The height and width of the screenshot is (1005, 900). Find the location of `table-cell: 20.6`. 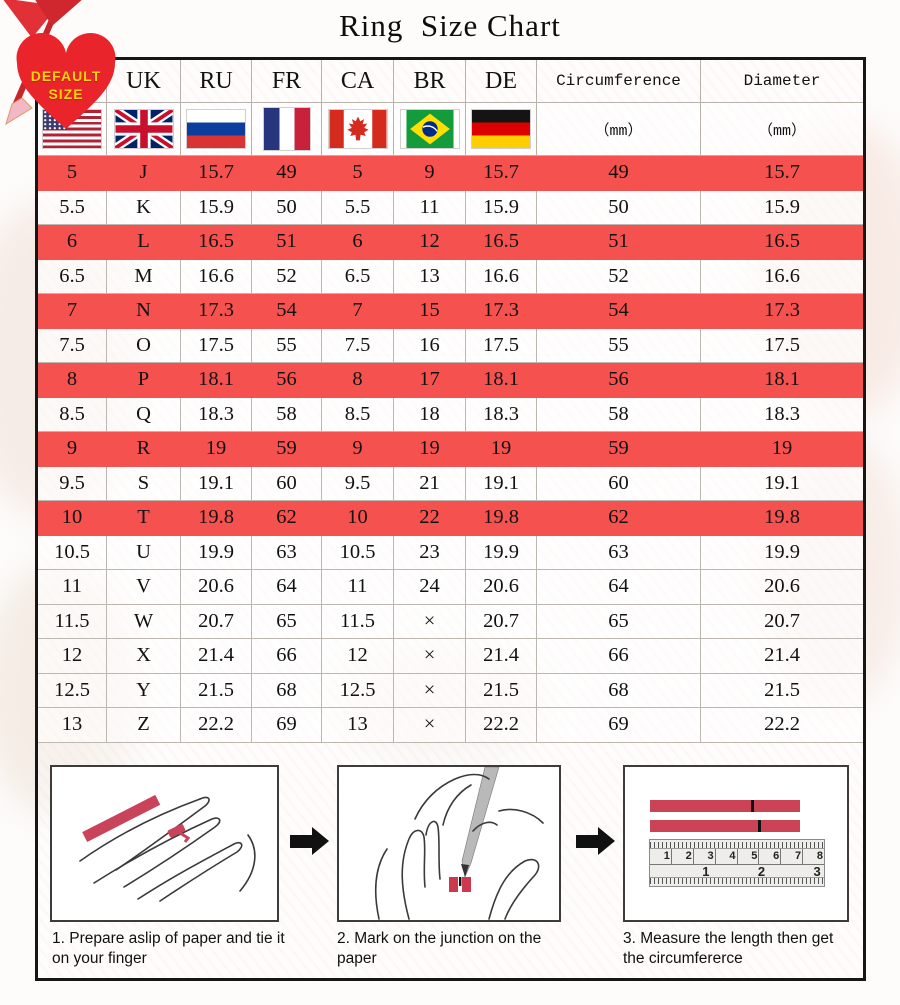

table-cell: 20.6 is located at coordinates (216, 587).